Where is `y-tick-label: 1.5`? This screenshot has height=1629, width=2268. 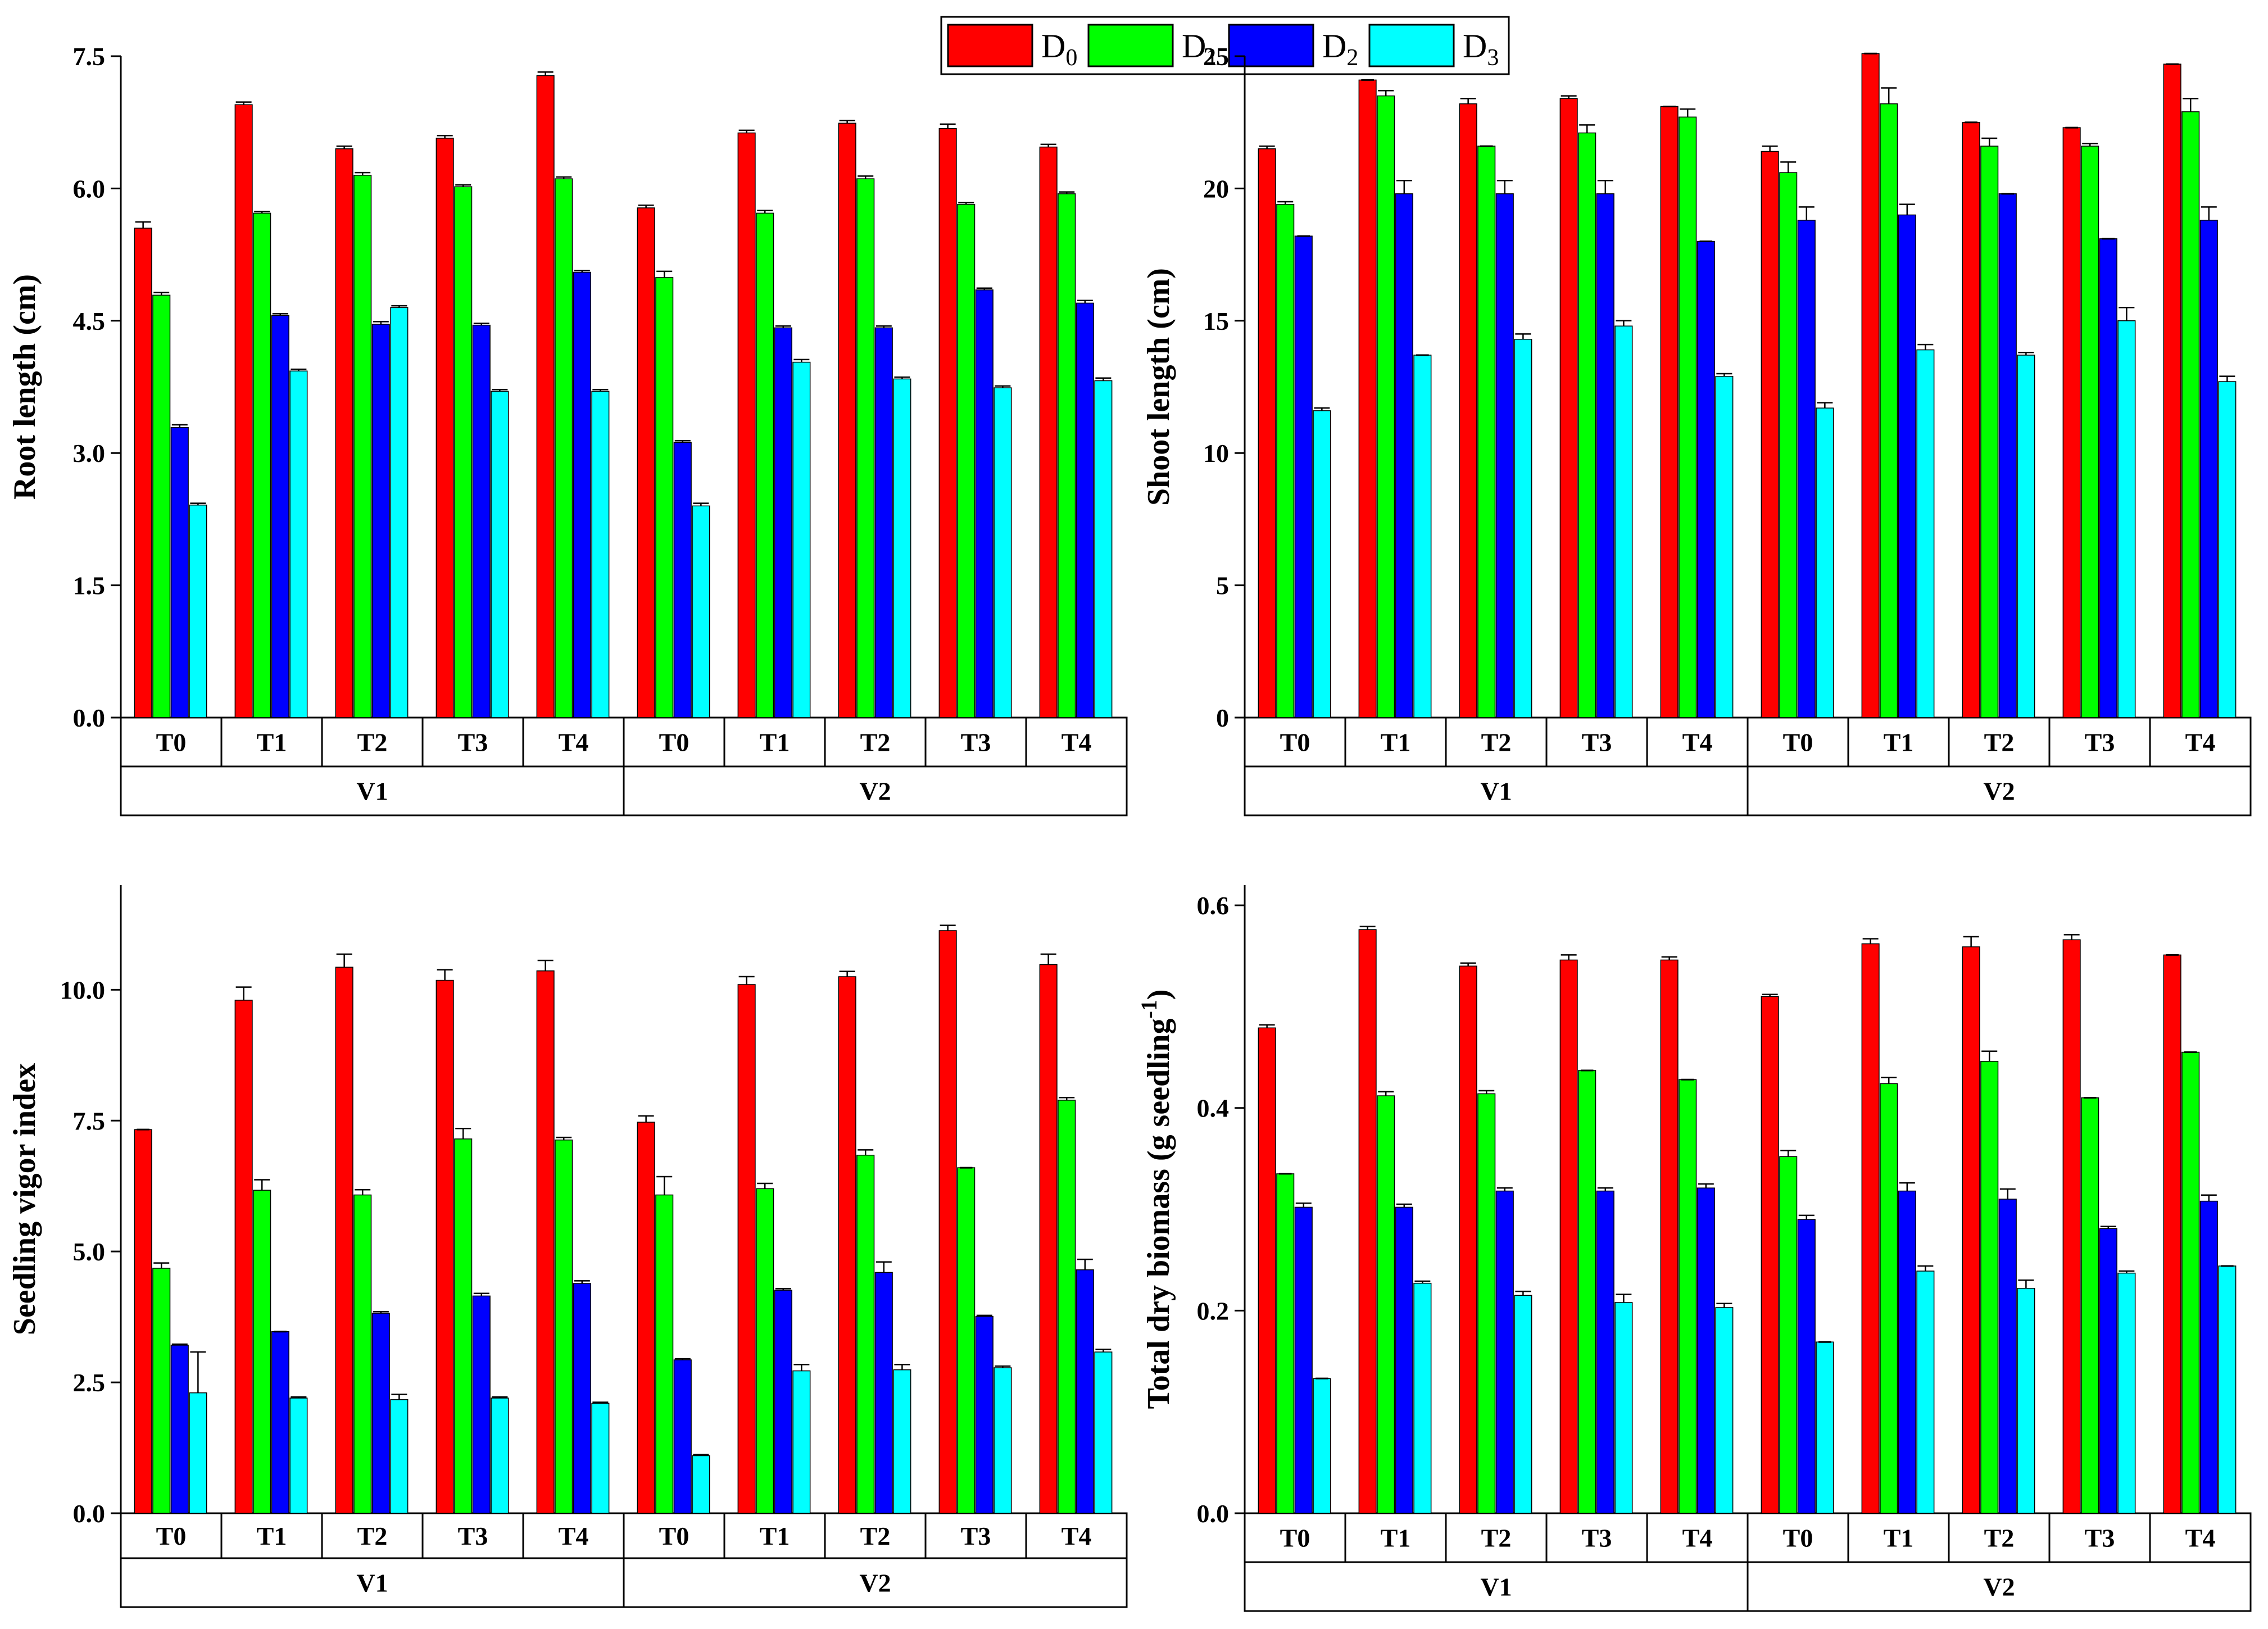 y-tick-label: 1.5 is located at coordinates (89, 585).